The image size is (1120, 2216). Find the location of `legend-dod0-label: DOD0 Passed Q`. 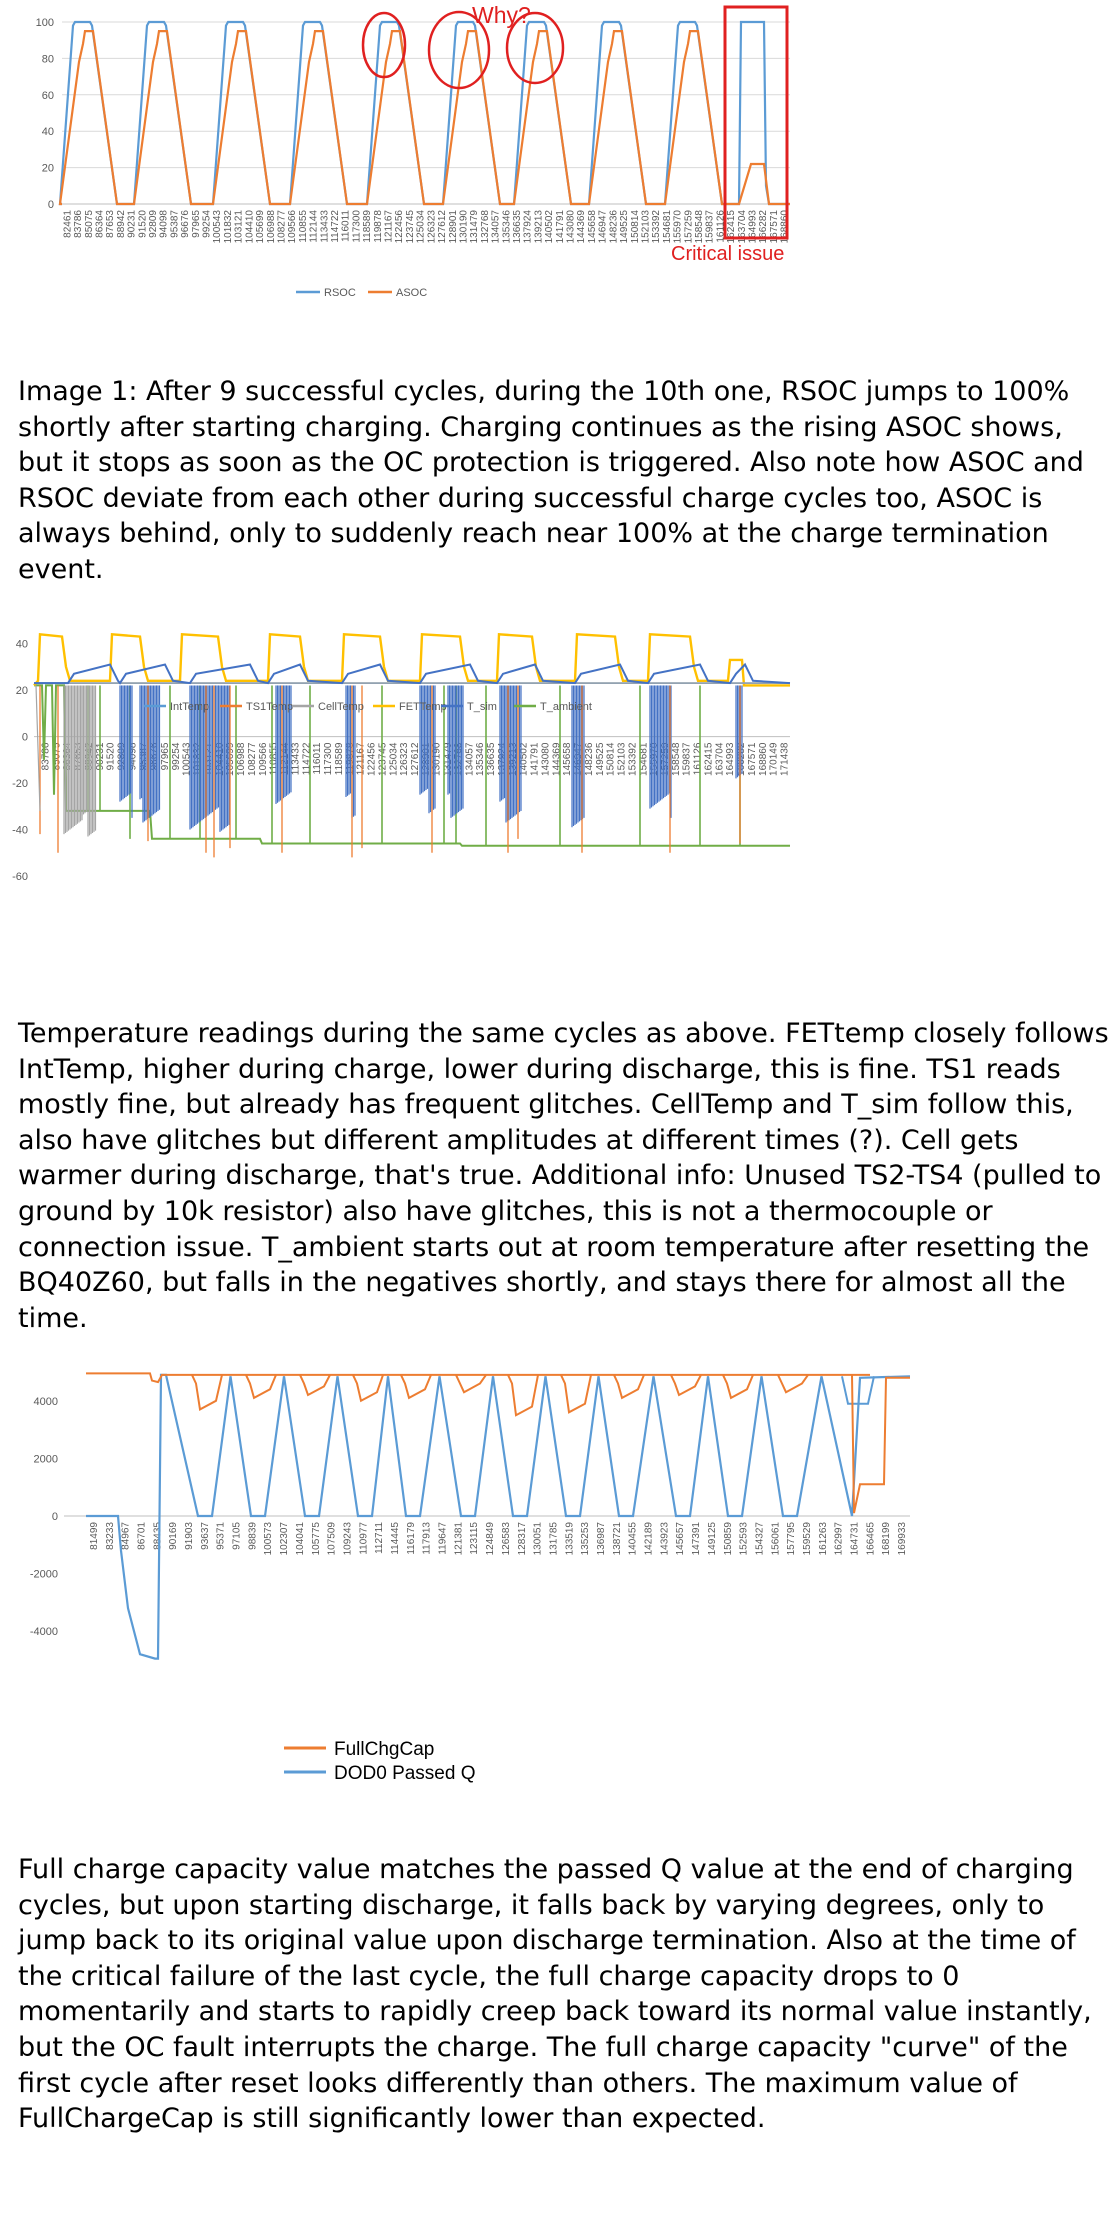

legend-dod0-label: DOD0 Passed Q is located at coordinates (405, 1773).